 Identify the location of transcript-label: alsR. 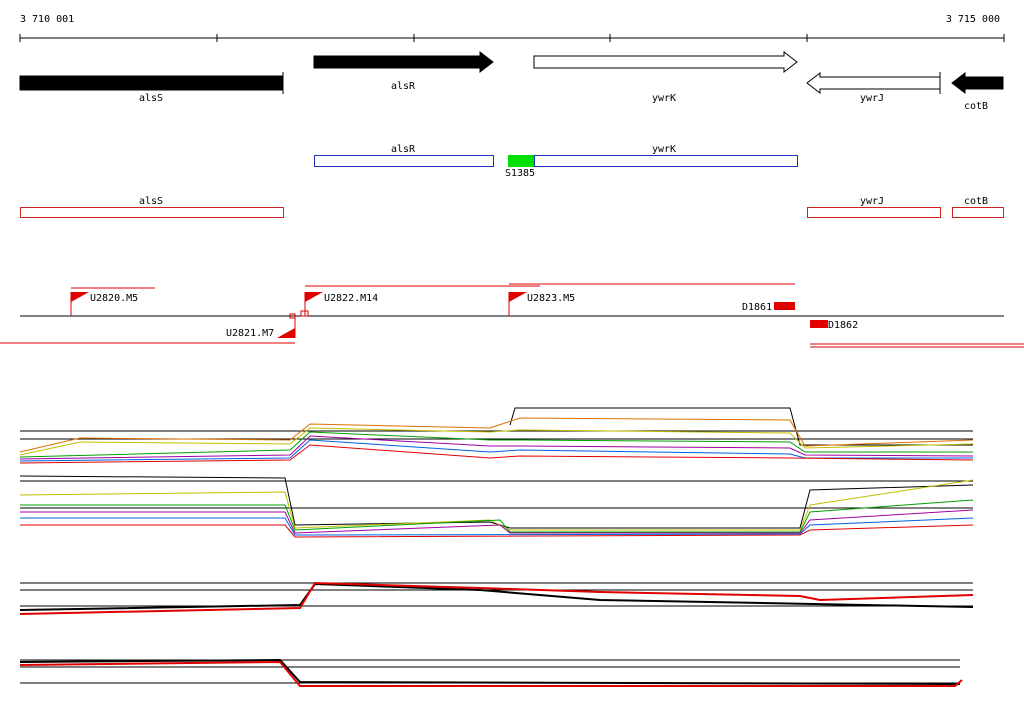
(403, 149).